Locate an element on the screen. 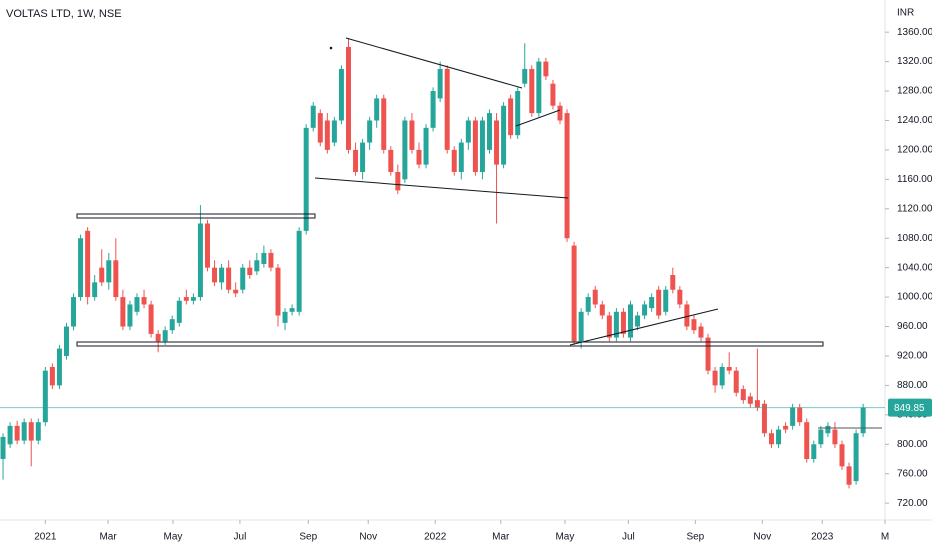 The image size is (932, 550). y-tick-label: 1160.00 is located at coordinates (914, 179).